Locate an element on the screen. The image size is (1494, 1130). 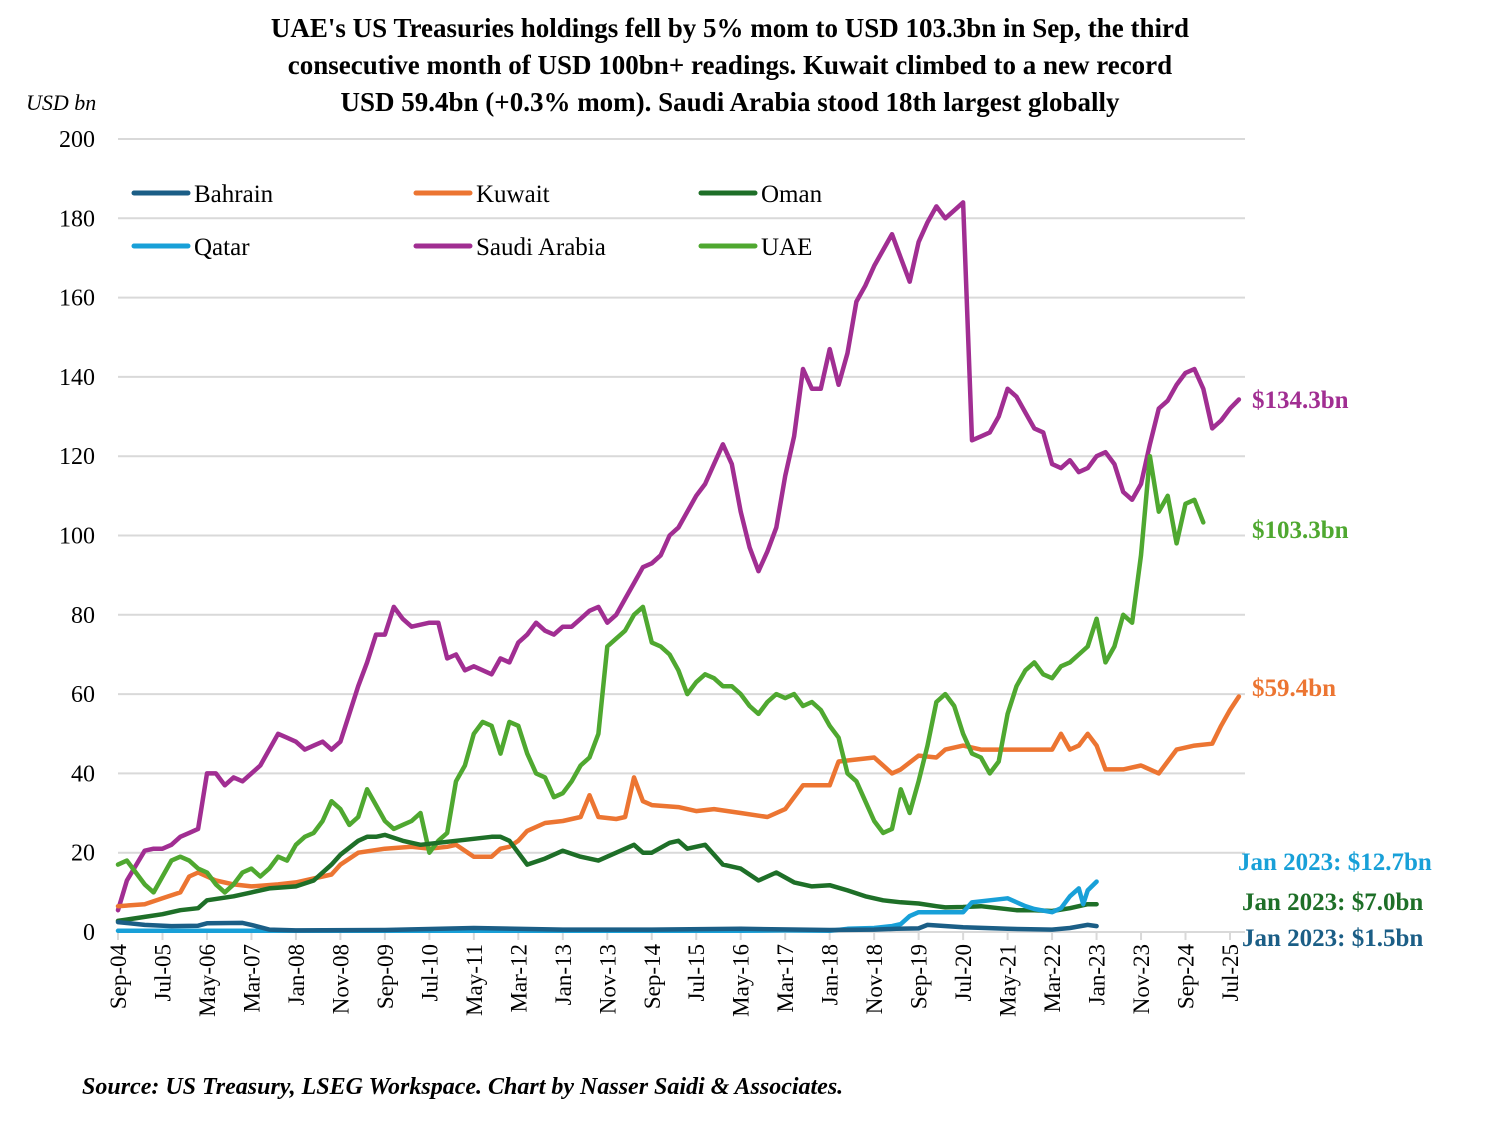
x-tick-label: Sep-04 is located at coordinates (118, 977).